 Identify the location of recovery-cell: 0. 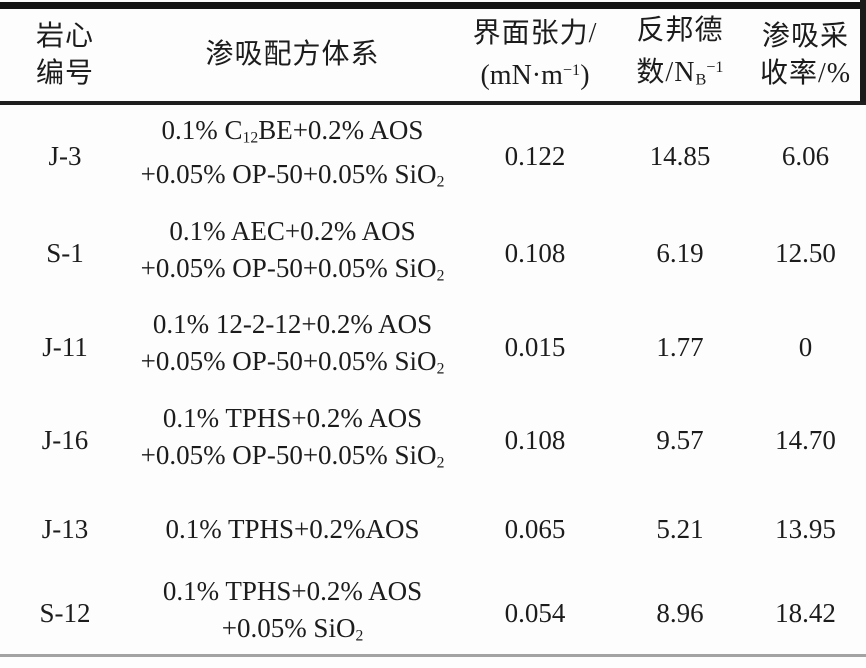
(805, 346).